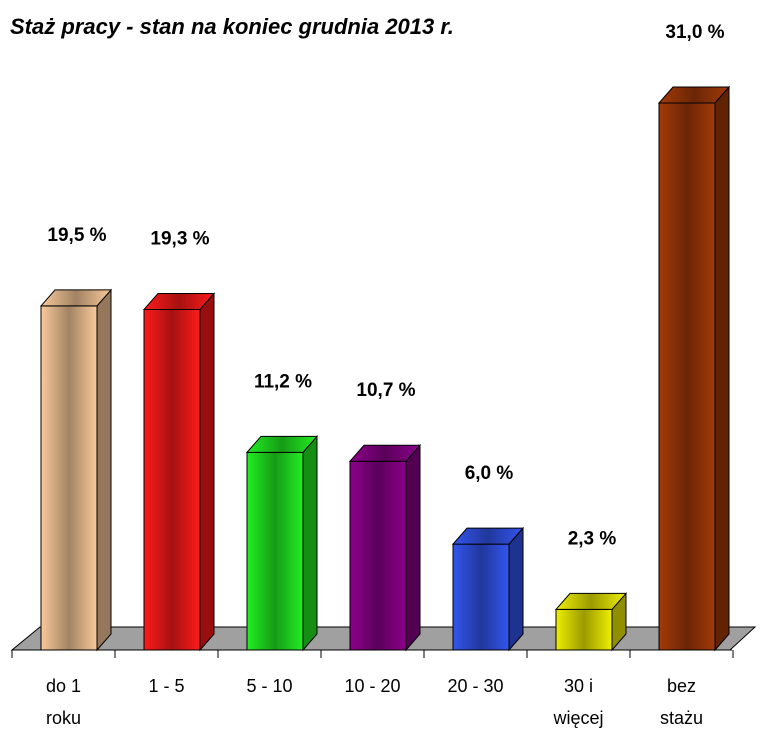  Describe the element at coordinates (489, 473) in the screenshot. I see `value-label: 6,0 %` at that location.